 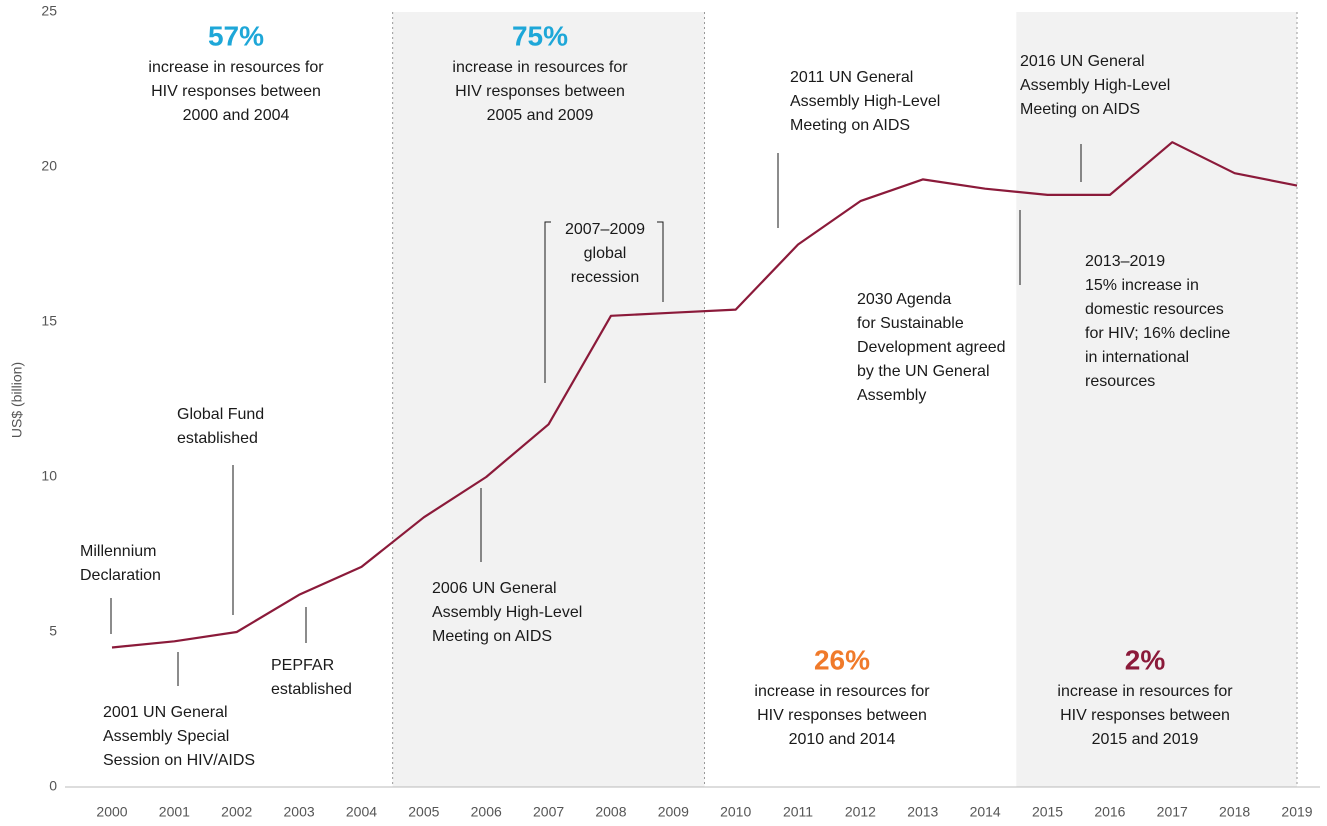 I want to click on highlight-value: 26%, so click(x=842, y=659).